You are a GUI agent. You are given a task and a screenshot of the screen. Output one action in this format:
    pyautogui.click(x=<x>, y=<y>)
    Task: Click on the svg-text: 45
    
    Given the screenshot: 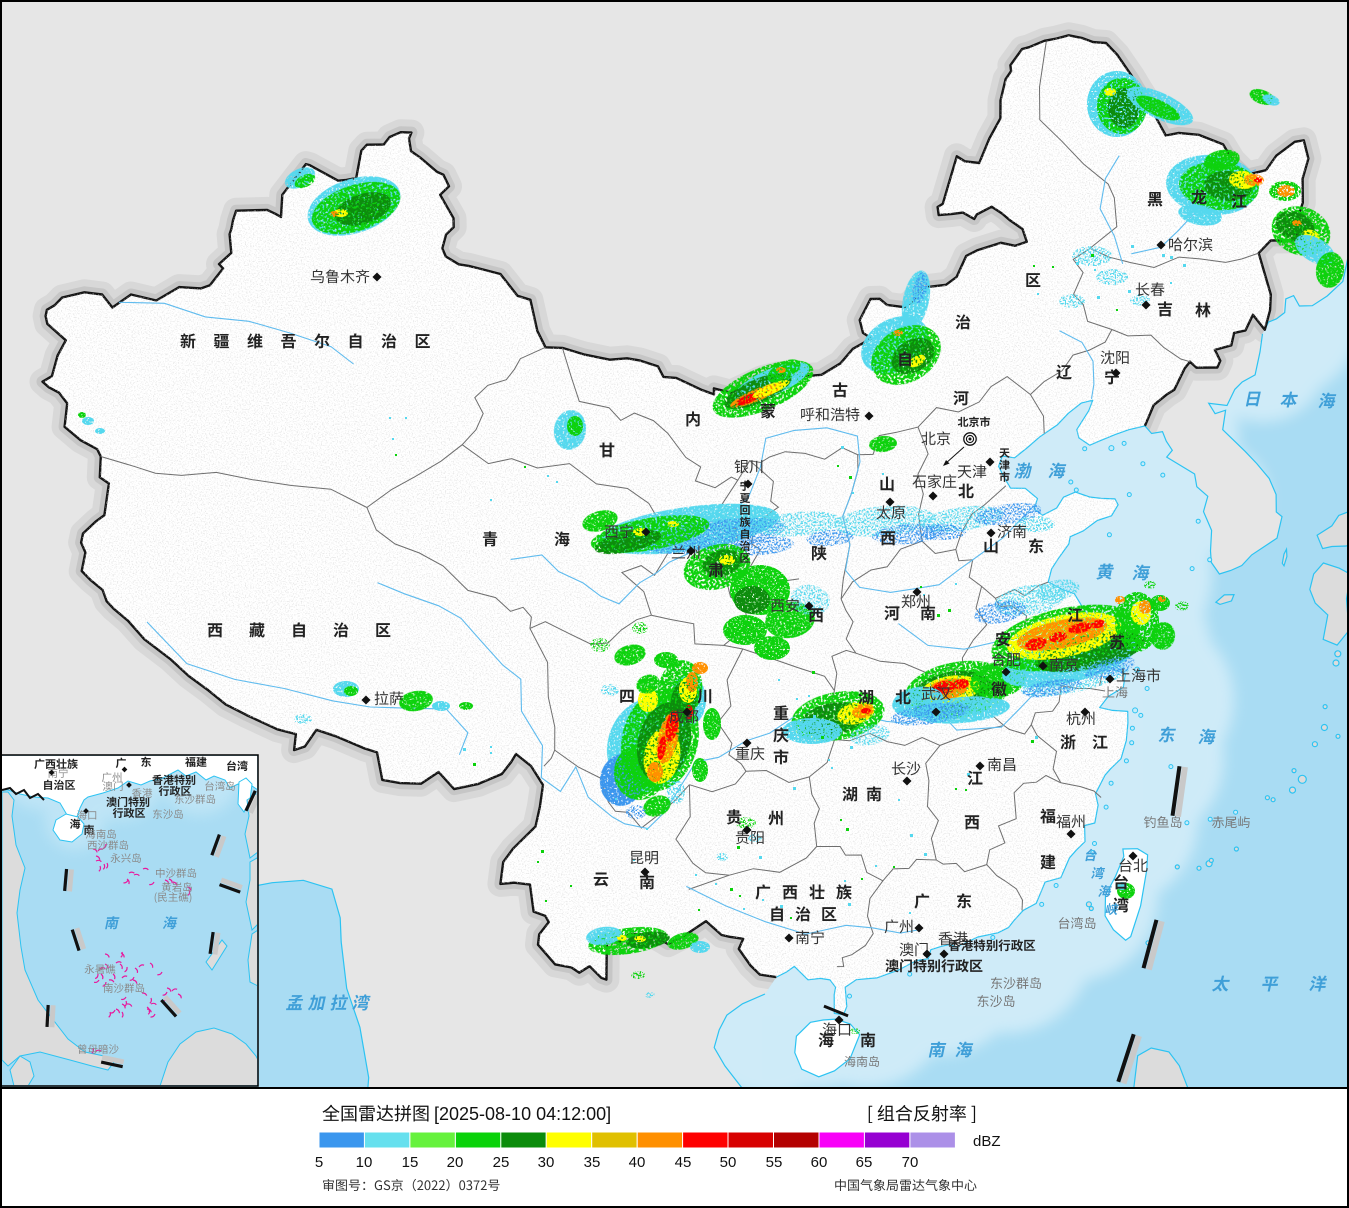 What is the action you would take?
    pyautogui.click(x=683, y=1162)
    